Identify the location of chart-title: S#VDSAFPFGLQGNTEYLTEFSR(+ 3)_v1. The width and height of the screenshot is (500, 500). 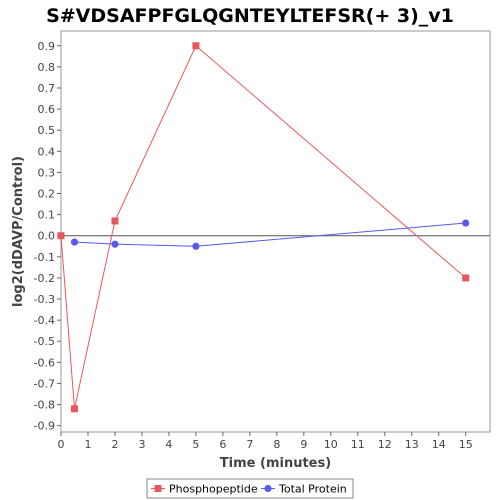
(250, 16).